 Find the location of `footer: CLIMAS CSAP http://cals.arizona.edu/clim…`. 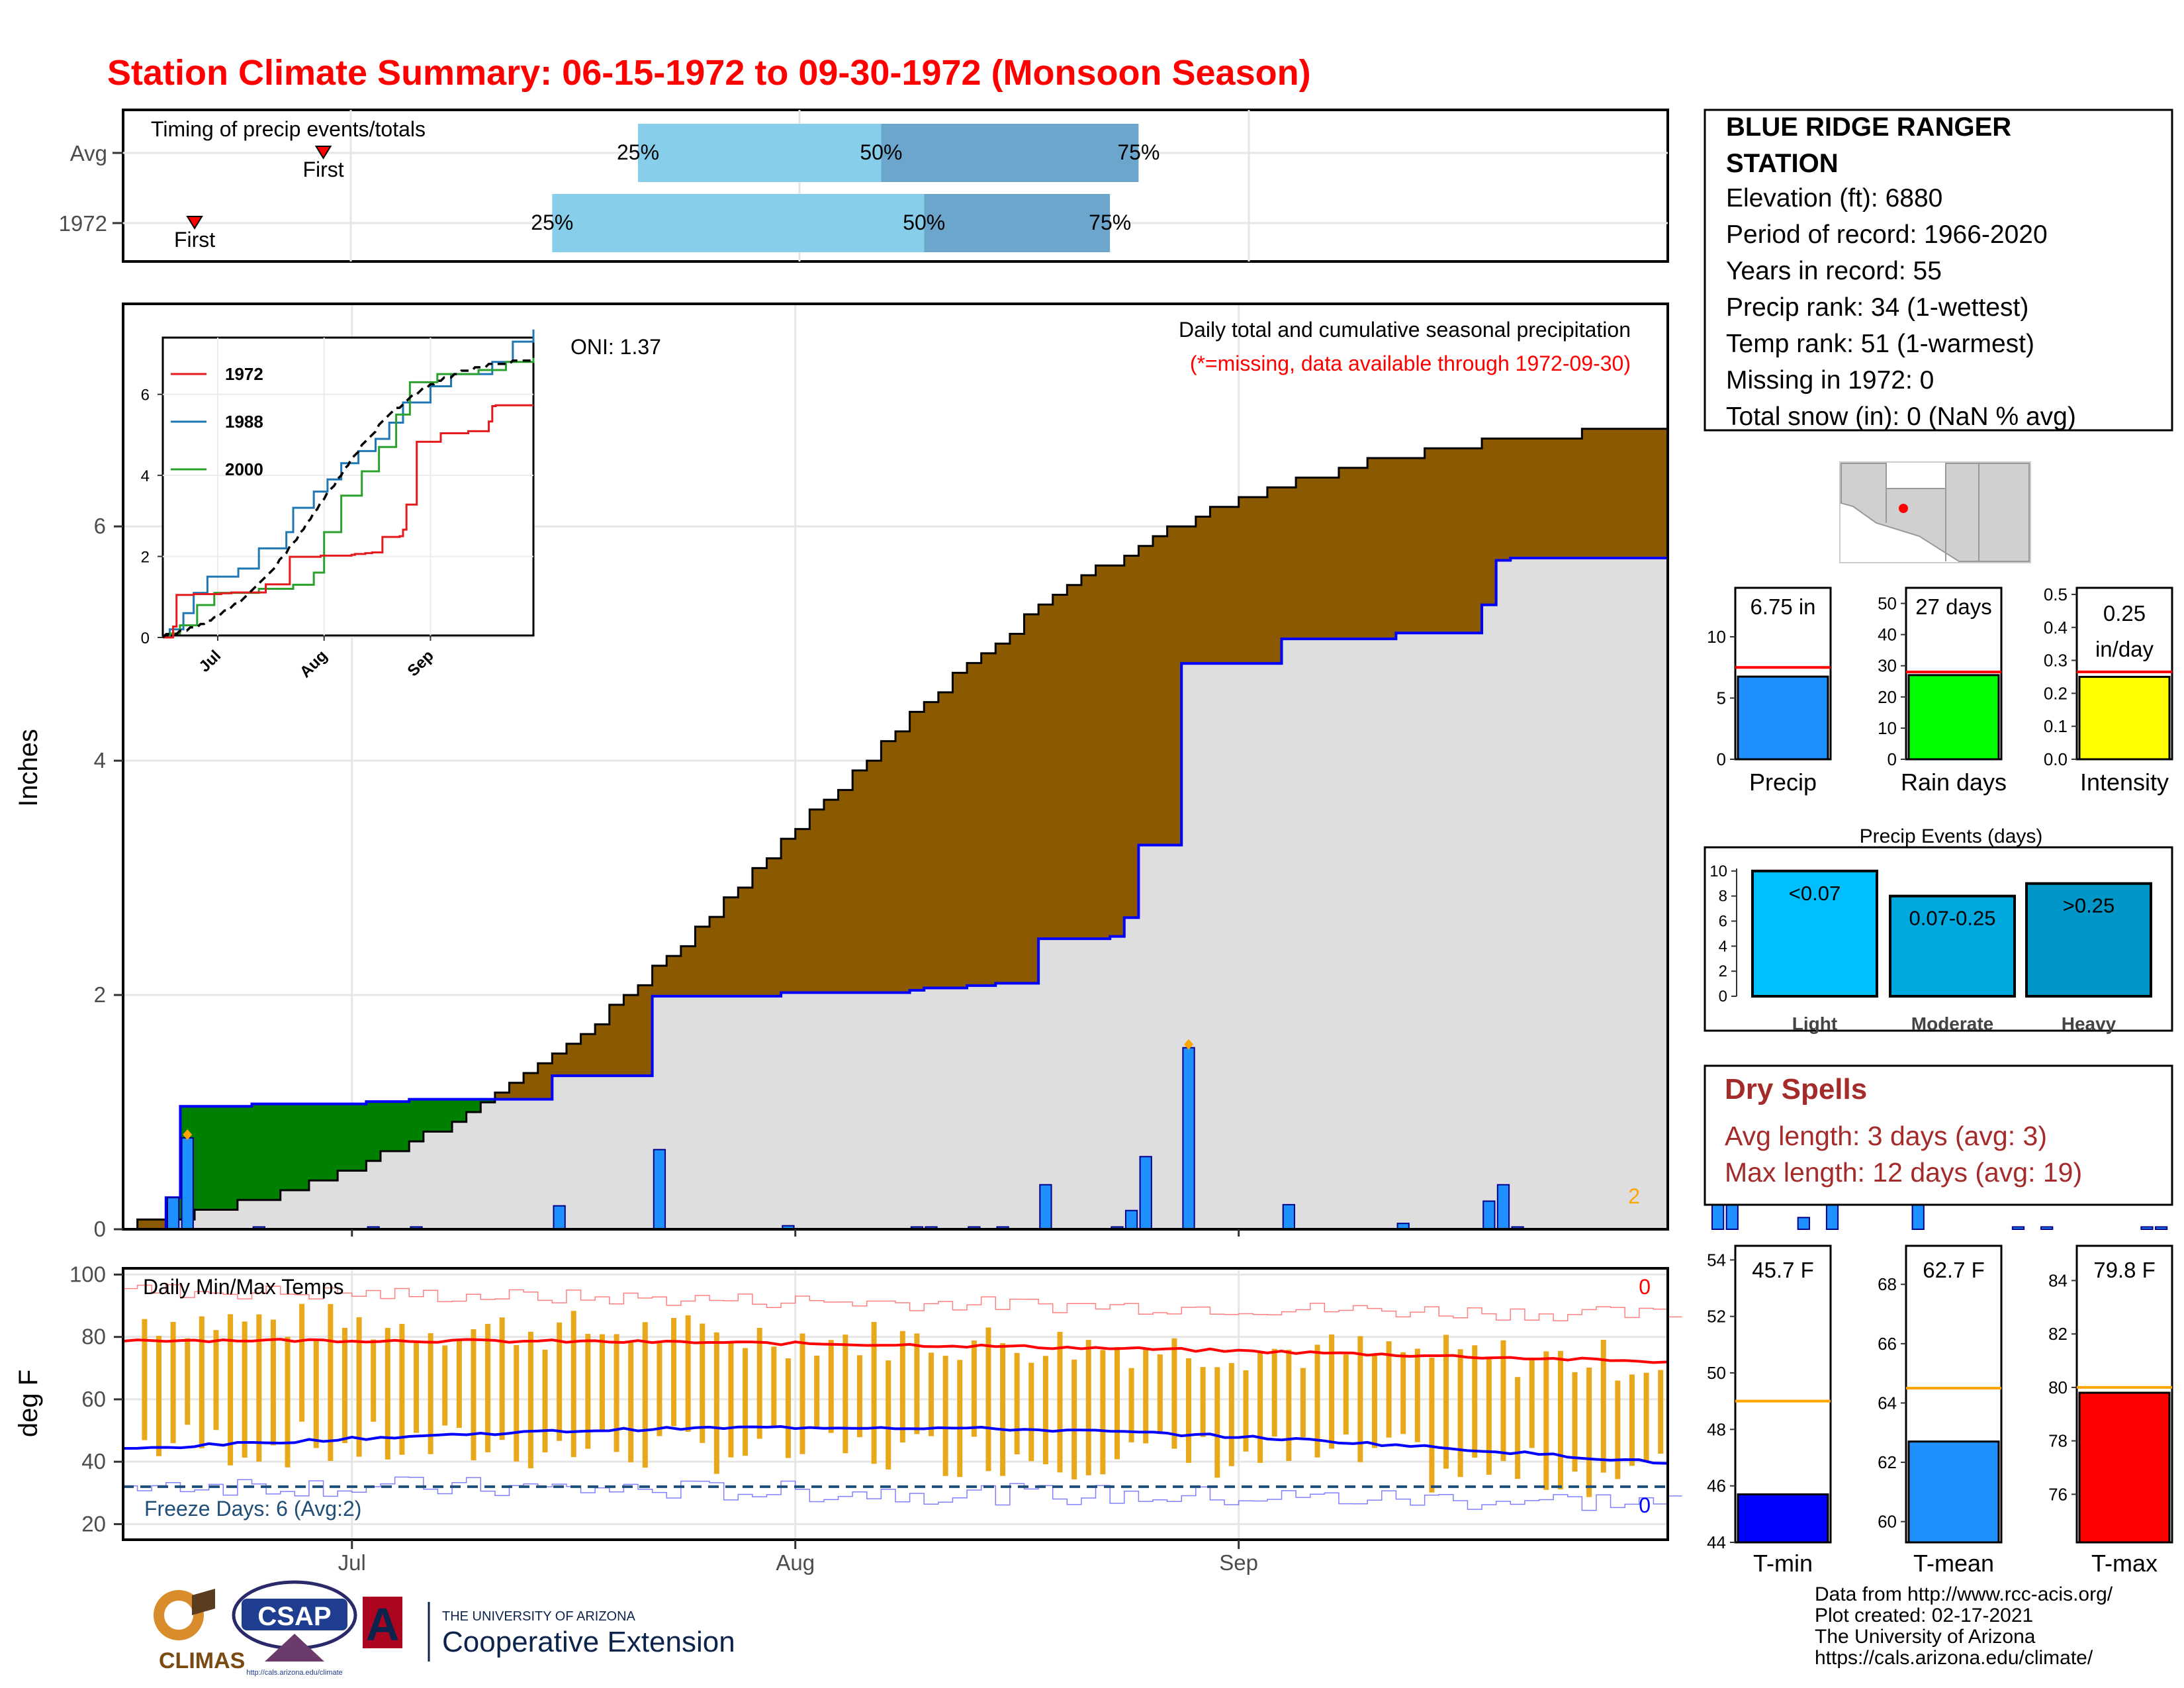

footer: CLIMAS CSAP http://cals.arizona.edu/clim… is located at coordinates (1133, 1628).